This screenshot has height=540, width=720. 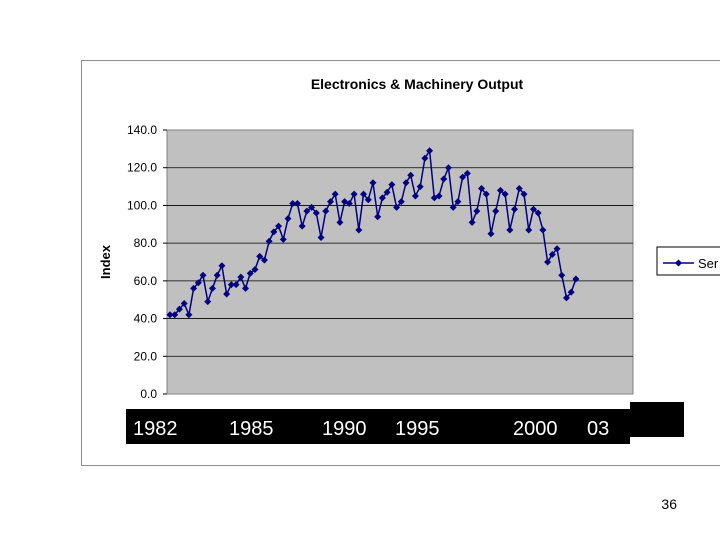 I want to click on y-tick-label: 120.0, so click(x=142, y=168).